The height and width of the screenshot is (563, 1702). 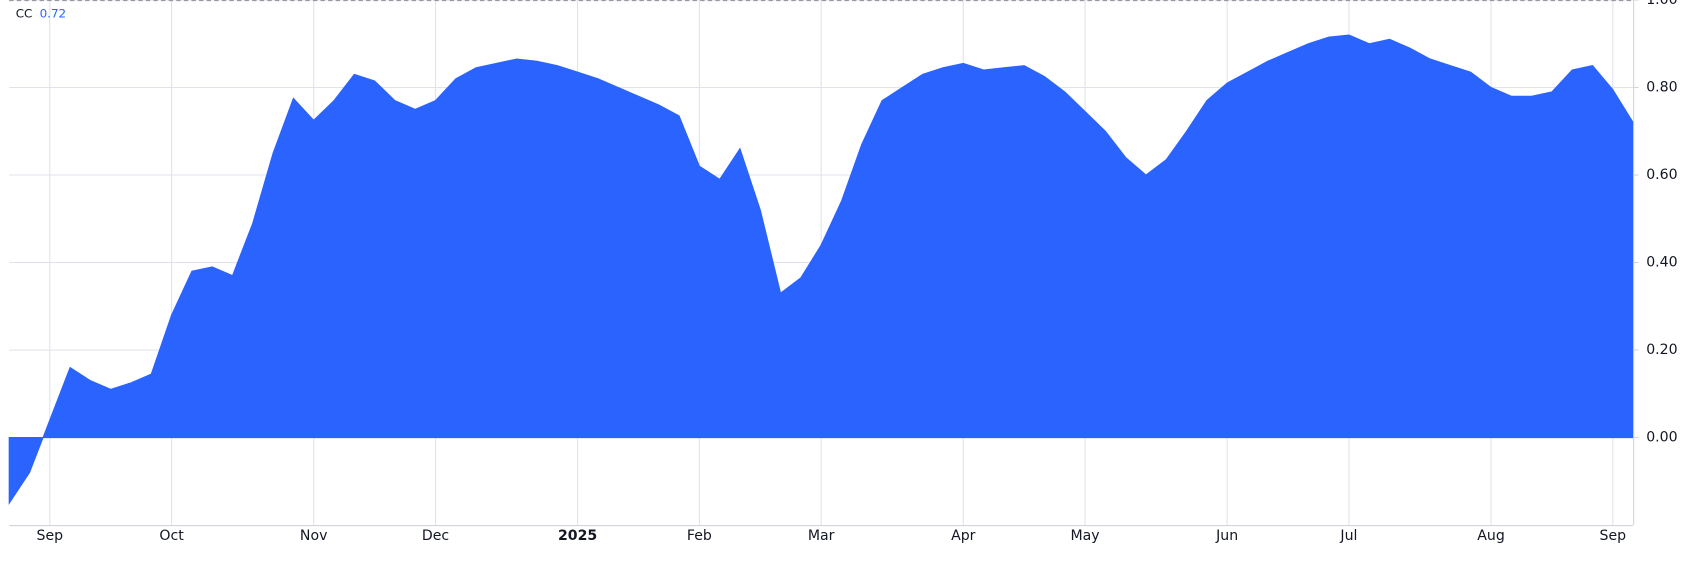 I want to click on x-tick-label: Apr, so click(x=963, y=536).